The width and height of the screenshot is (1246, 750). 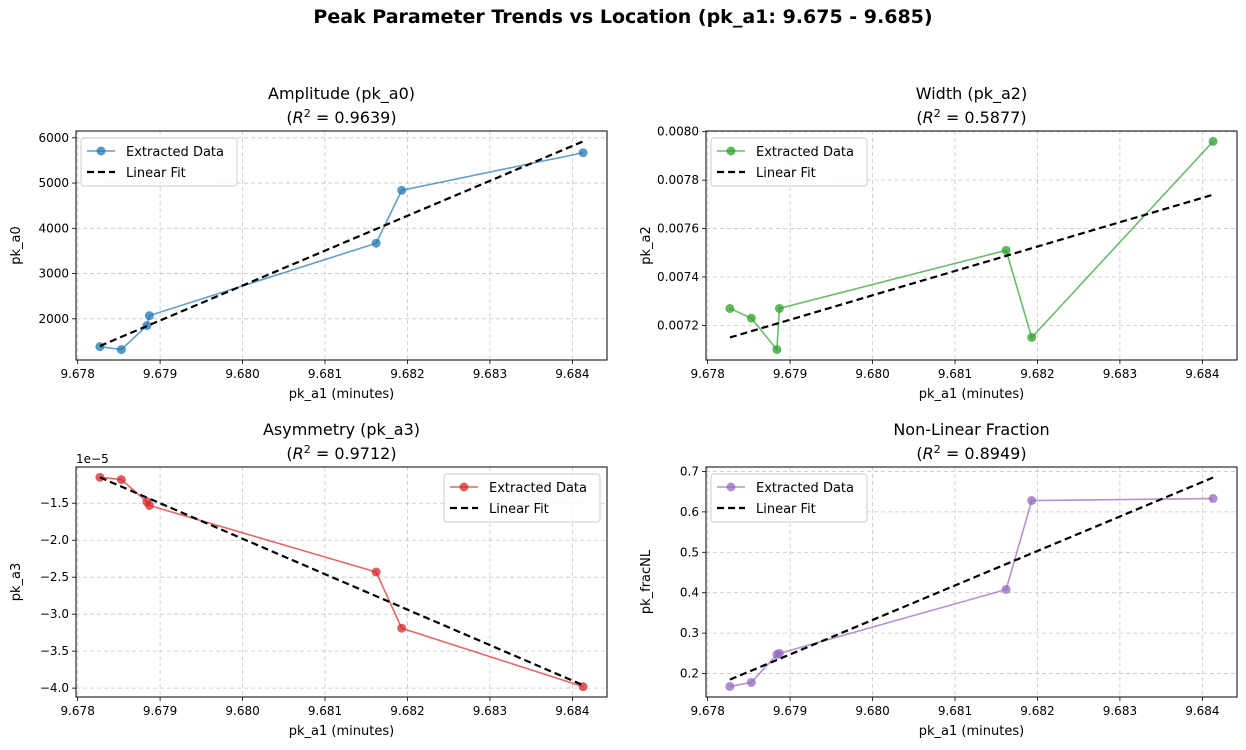 What do you see at coordinates (53, 228) in the screenshot?
I see `y-tick-label: 4000` at bounding box center [53, 228].